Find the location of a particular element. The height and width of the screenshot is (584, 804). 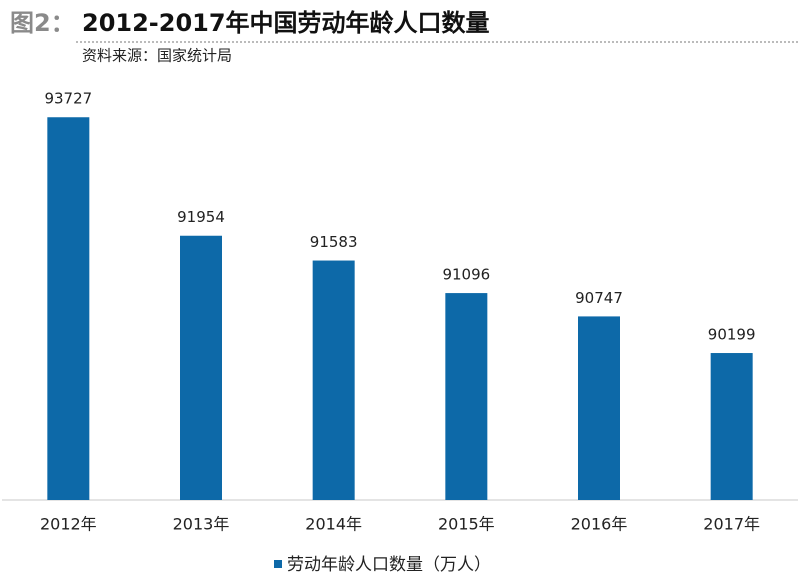

value-label: 90747 is located at coordinates (599, 298).